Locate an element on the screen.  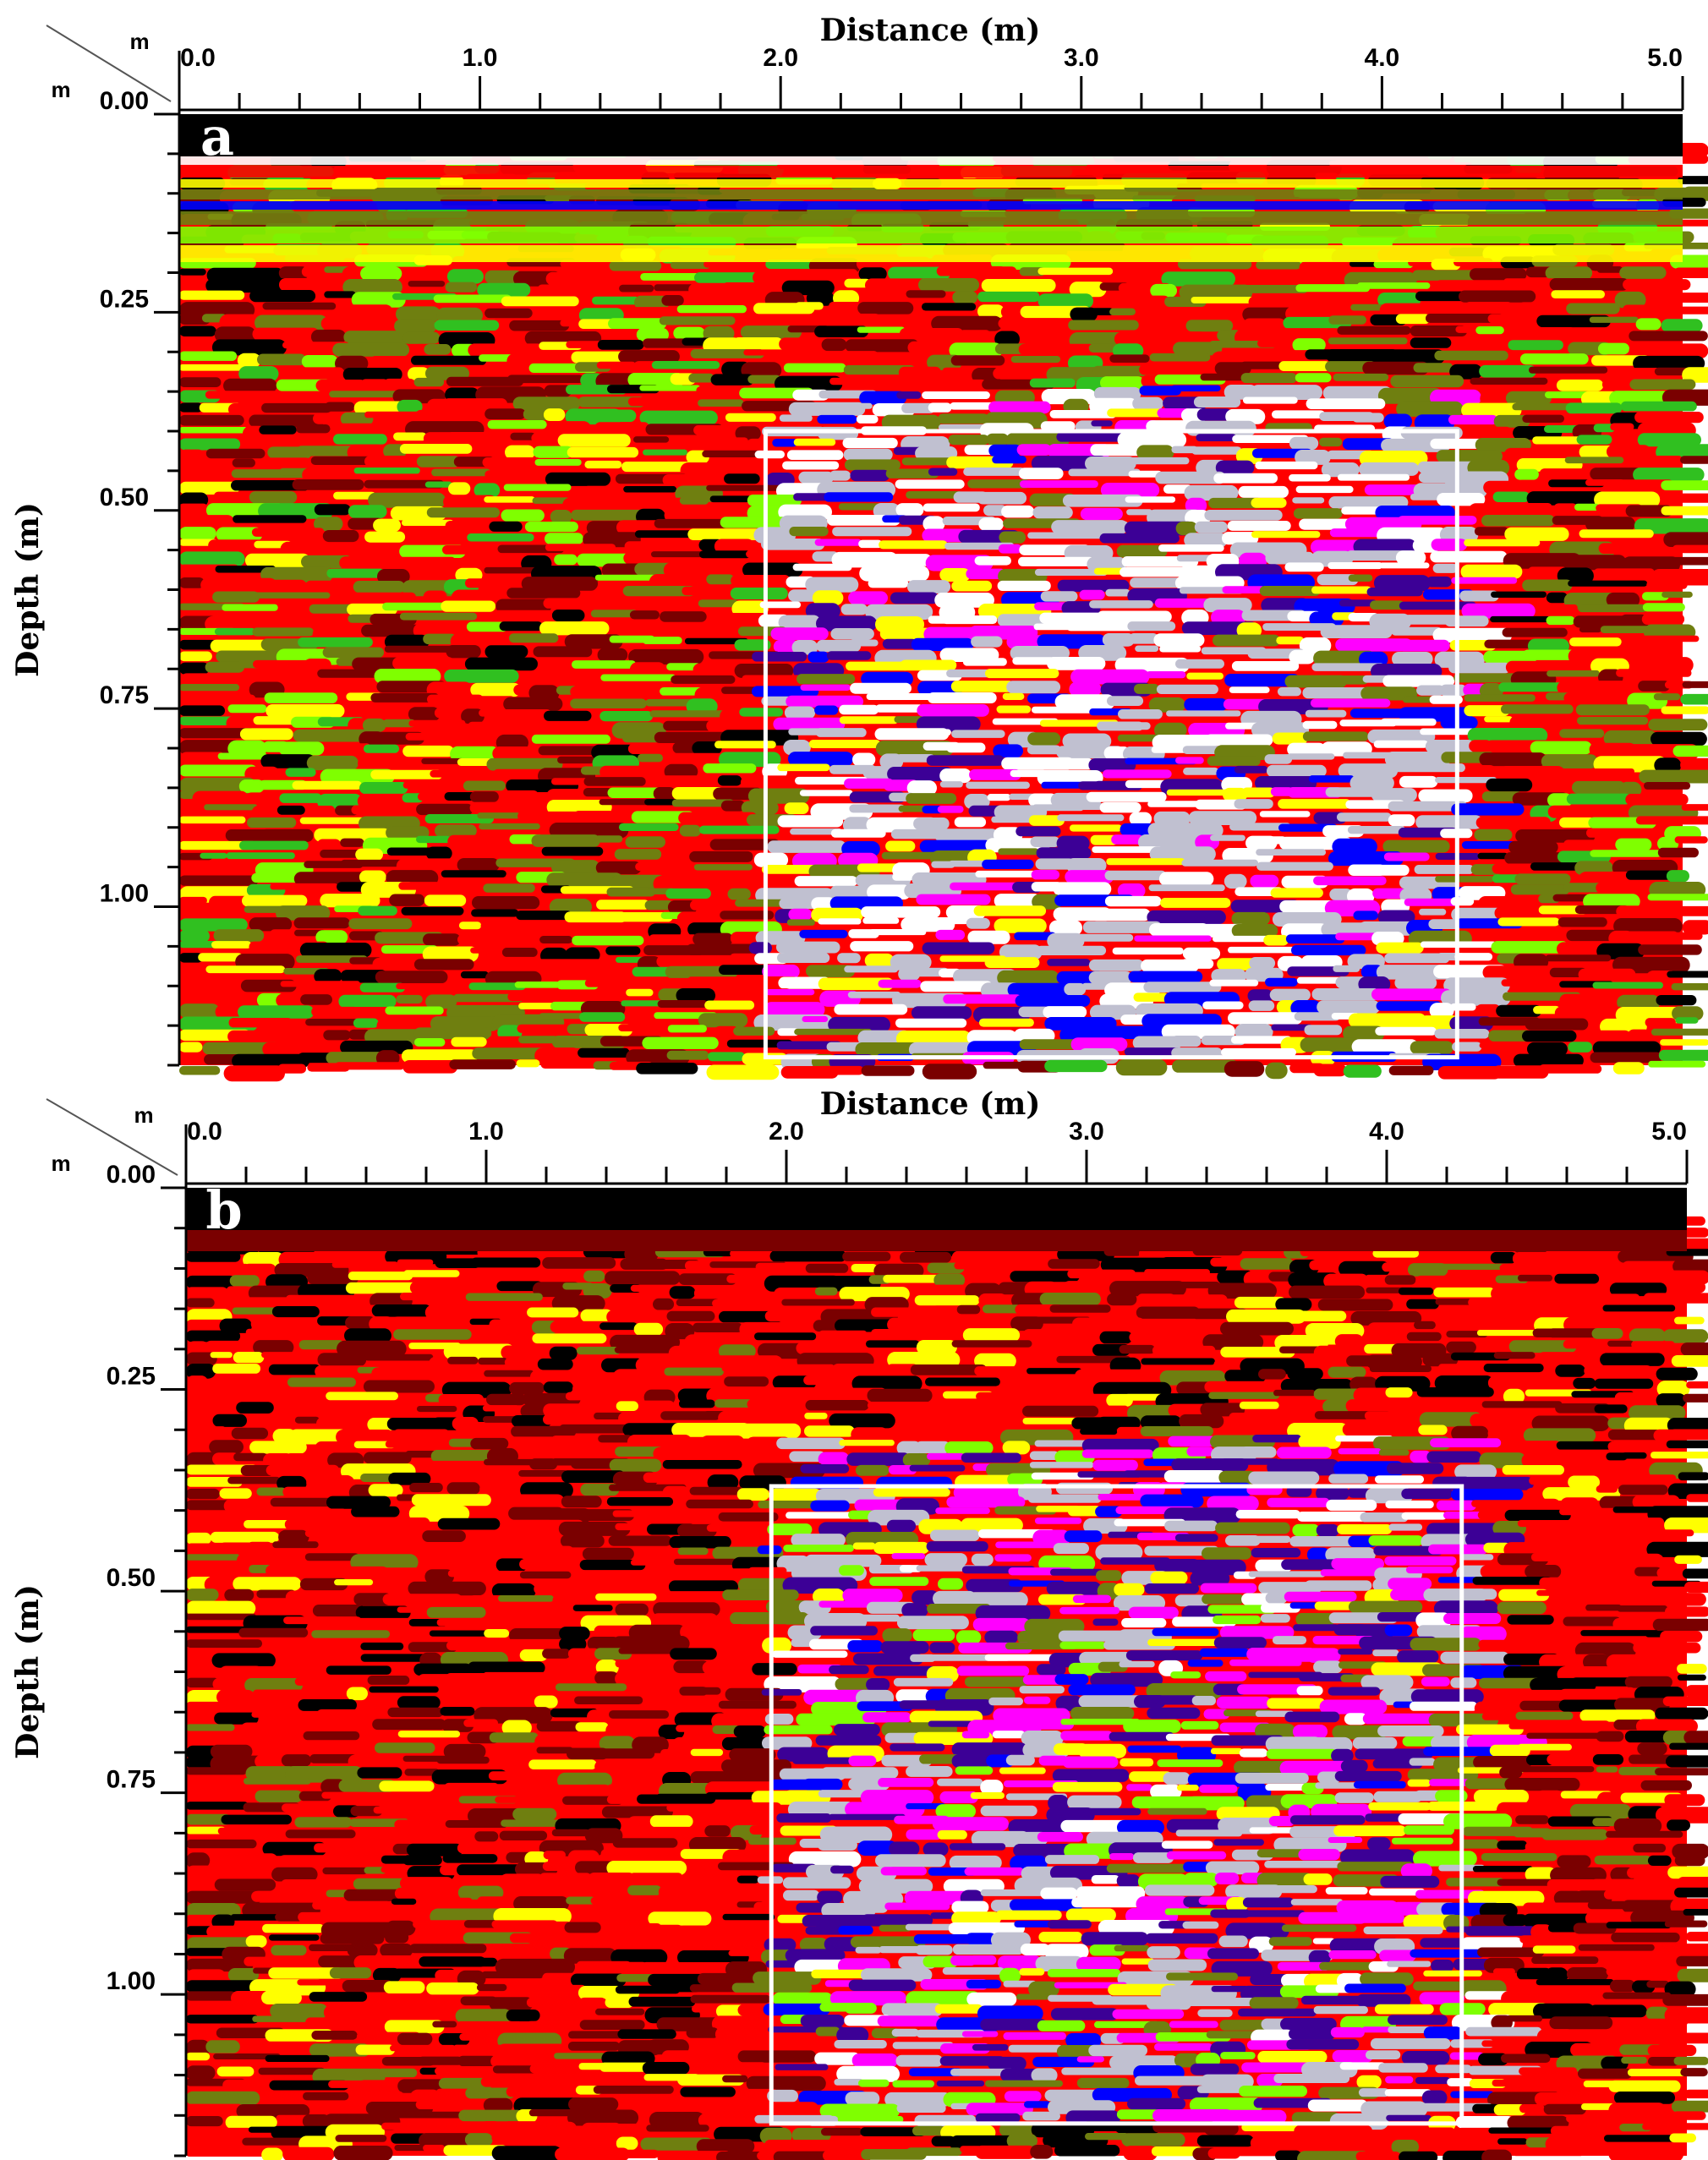
panel-label: b is located at coordinates (223, 1210).